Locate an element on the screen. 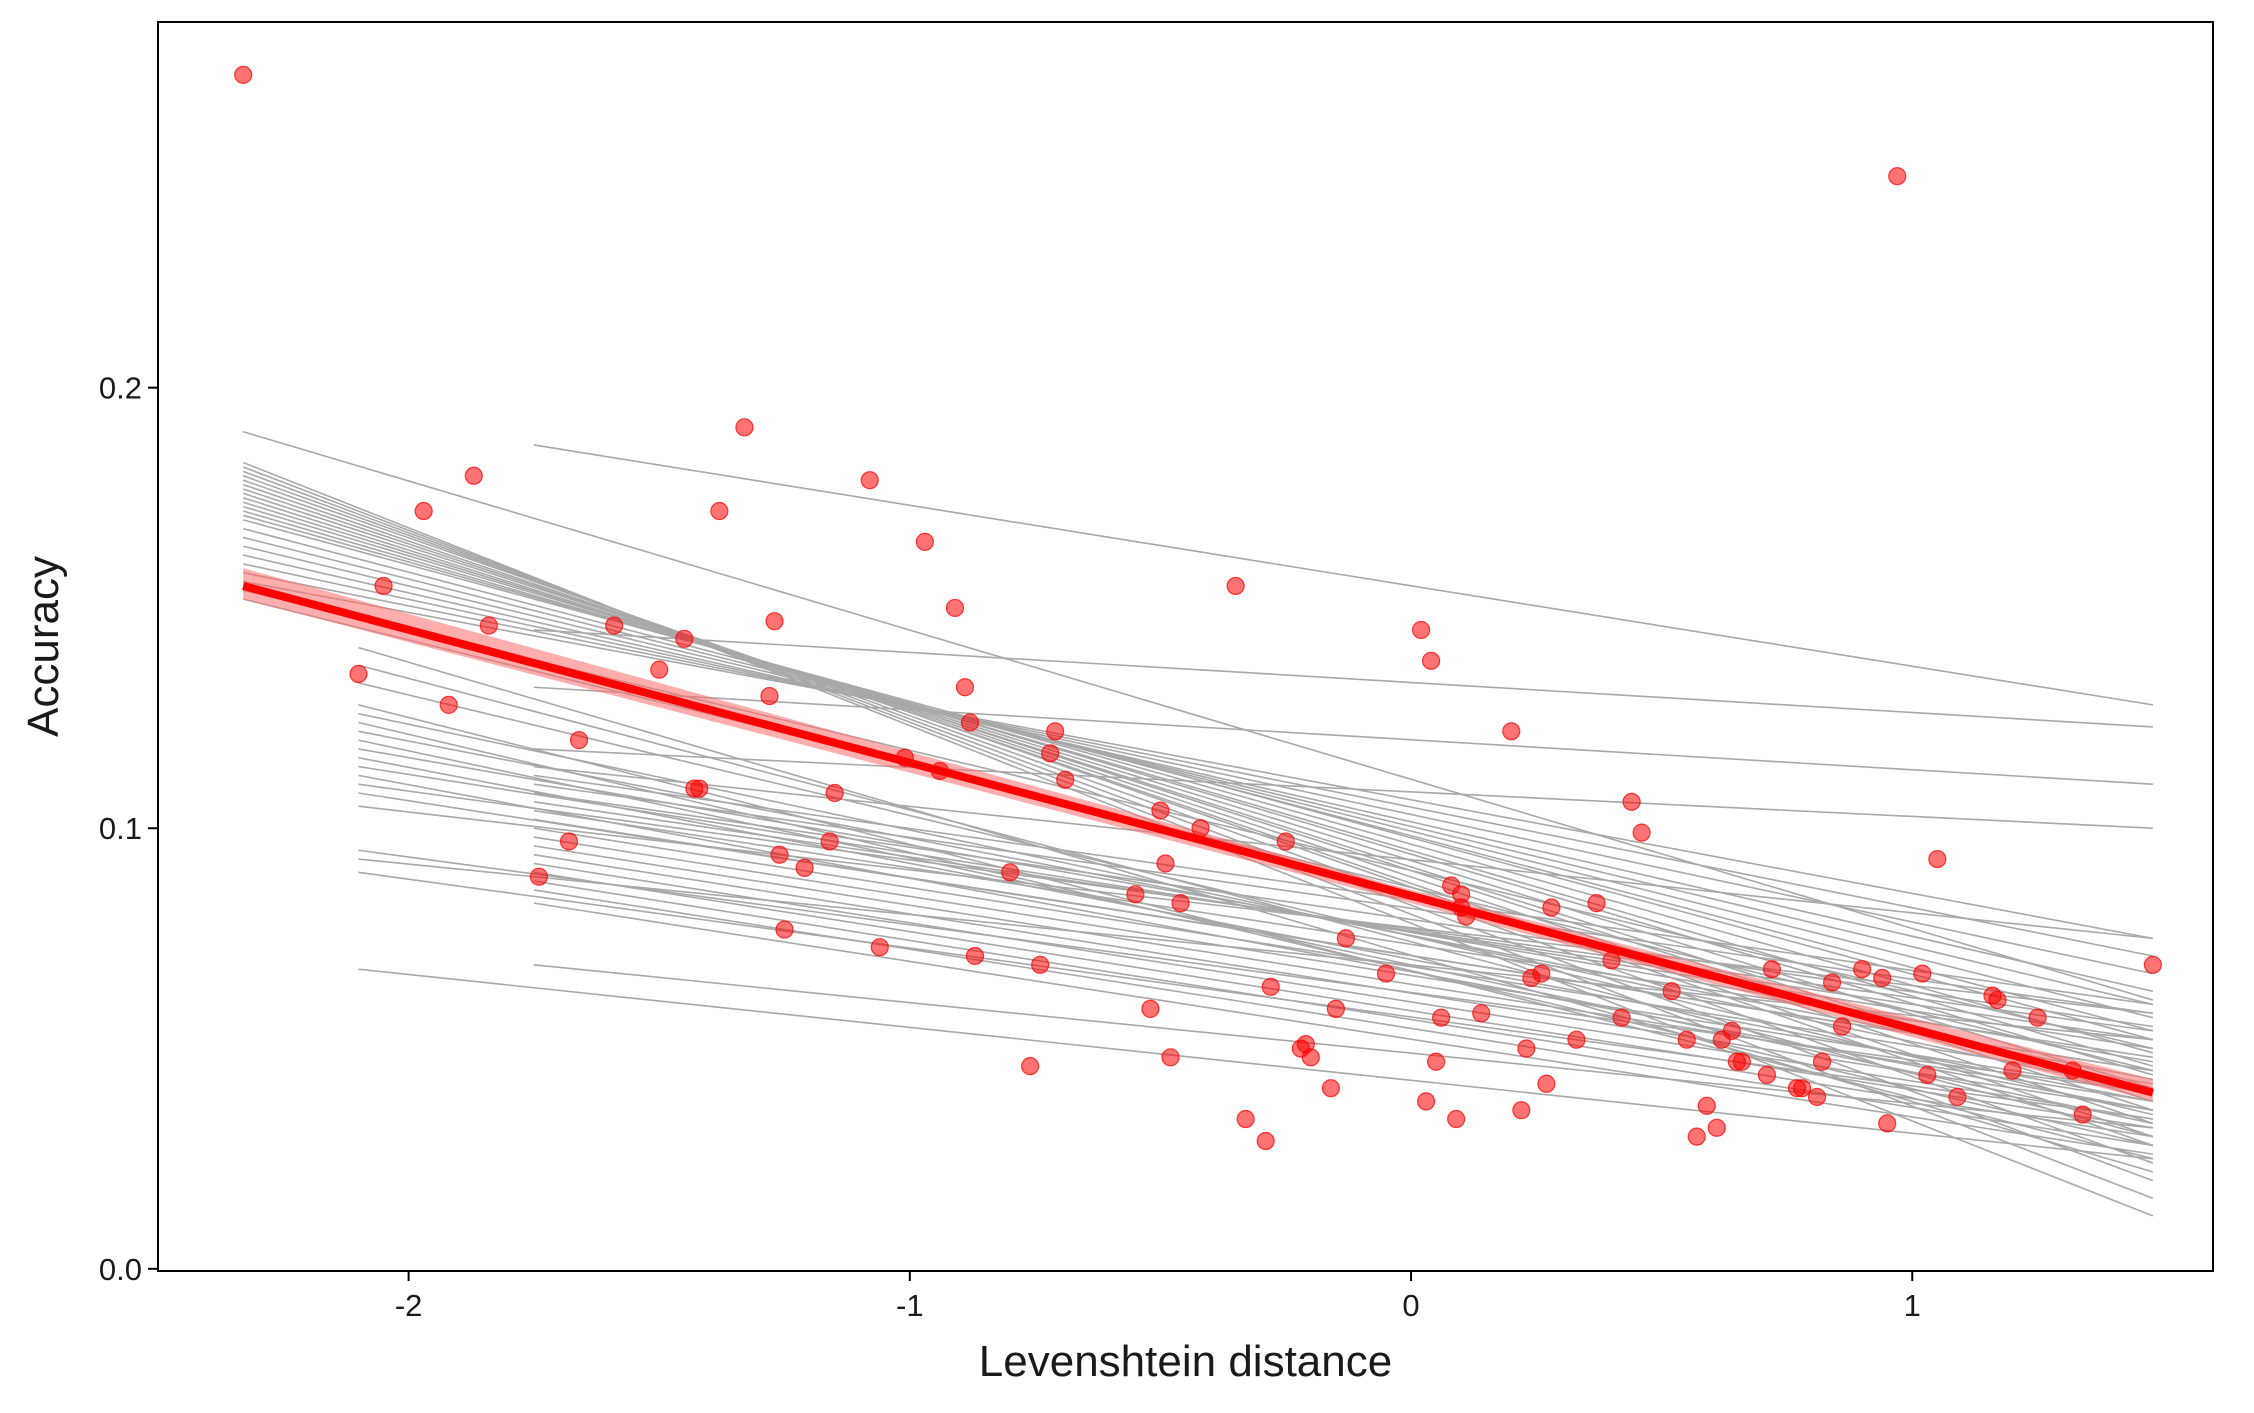 This screenshot has width=2254, height=1413. y-axis: 0.0 0.1 0.2 is located at coordinates (128, 829).